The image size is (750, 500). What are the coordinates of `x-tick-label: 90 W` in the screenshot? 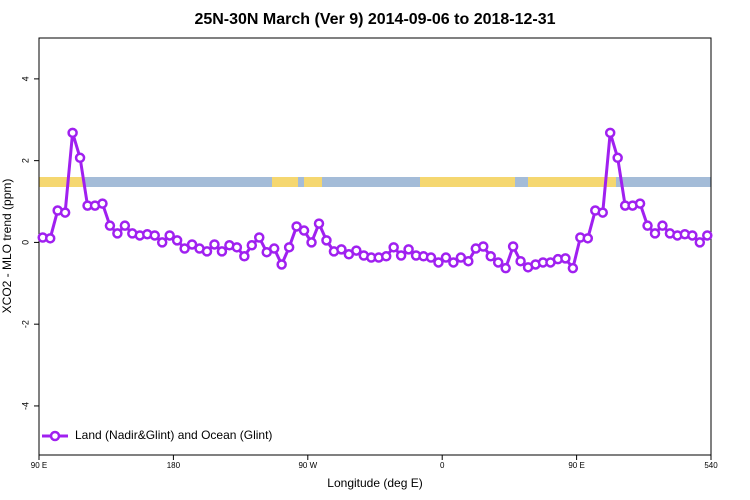 It's located at (307, 465).